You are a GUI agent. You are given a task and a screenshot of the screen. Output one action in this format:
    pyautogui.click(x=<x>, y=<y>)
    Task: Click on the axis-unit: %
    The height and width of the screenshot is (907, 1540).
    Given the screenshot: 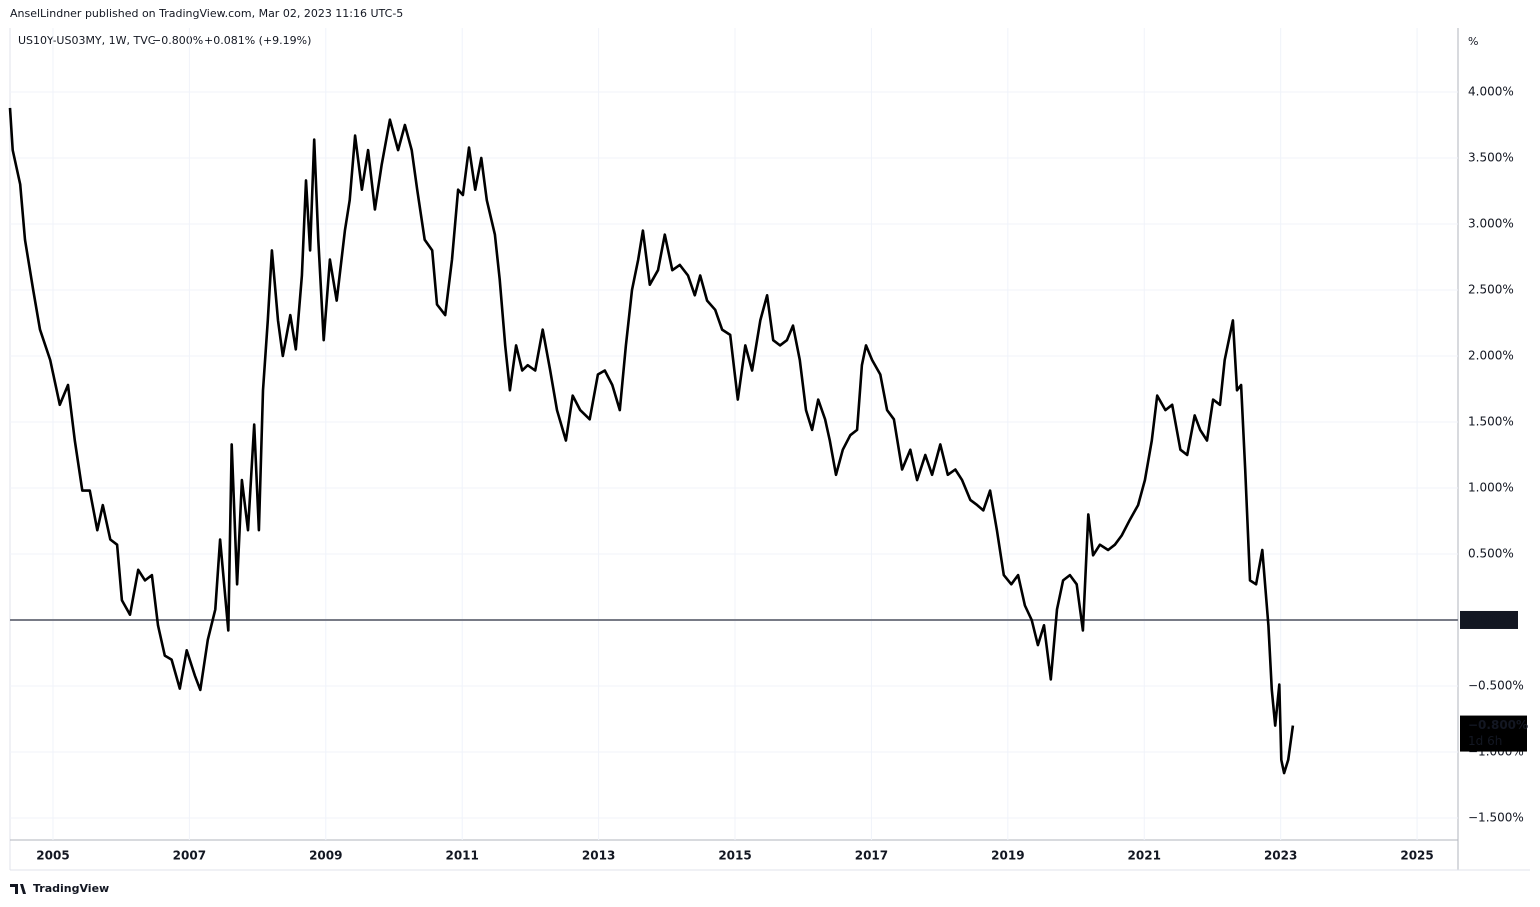 What is the action you would take?
    pyautogui.click(x=1473, y=41)
    